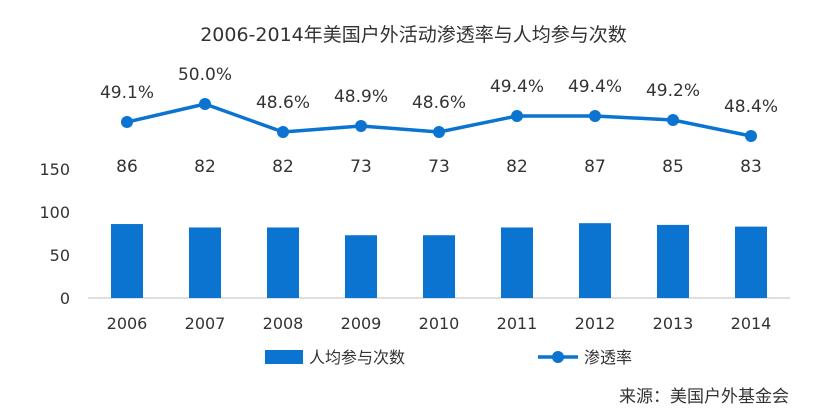  What do you see at coordinates (205, 75) in the screenshot?
I see `line-data-label: 50.0%` at bounding box center [205, 75].